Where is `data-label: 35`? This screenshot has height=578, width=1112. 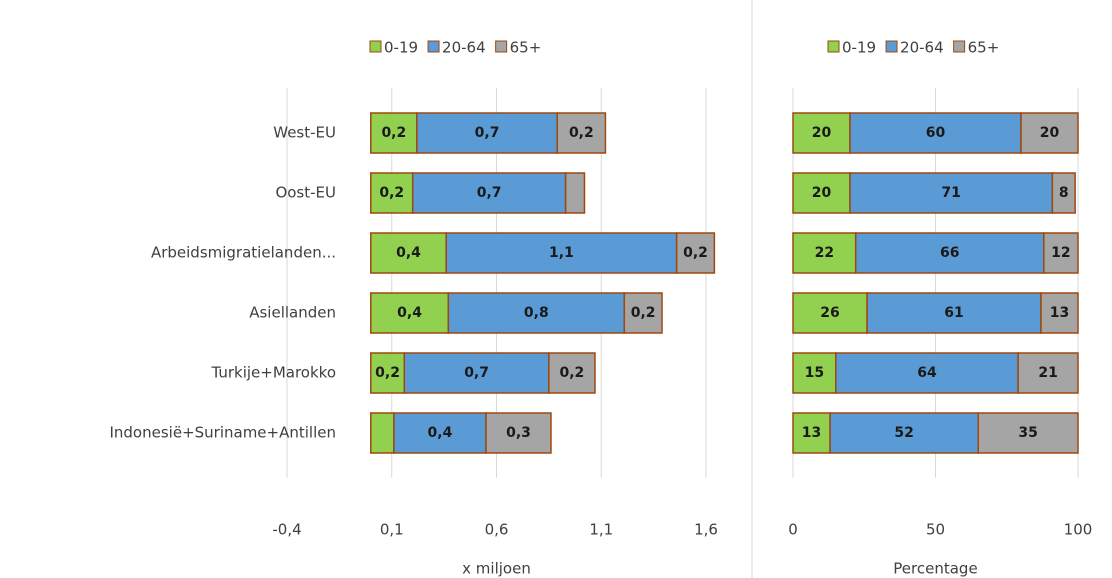 data-label: 35 is located at coordinates (1027, 433).